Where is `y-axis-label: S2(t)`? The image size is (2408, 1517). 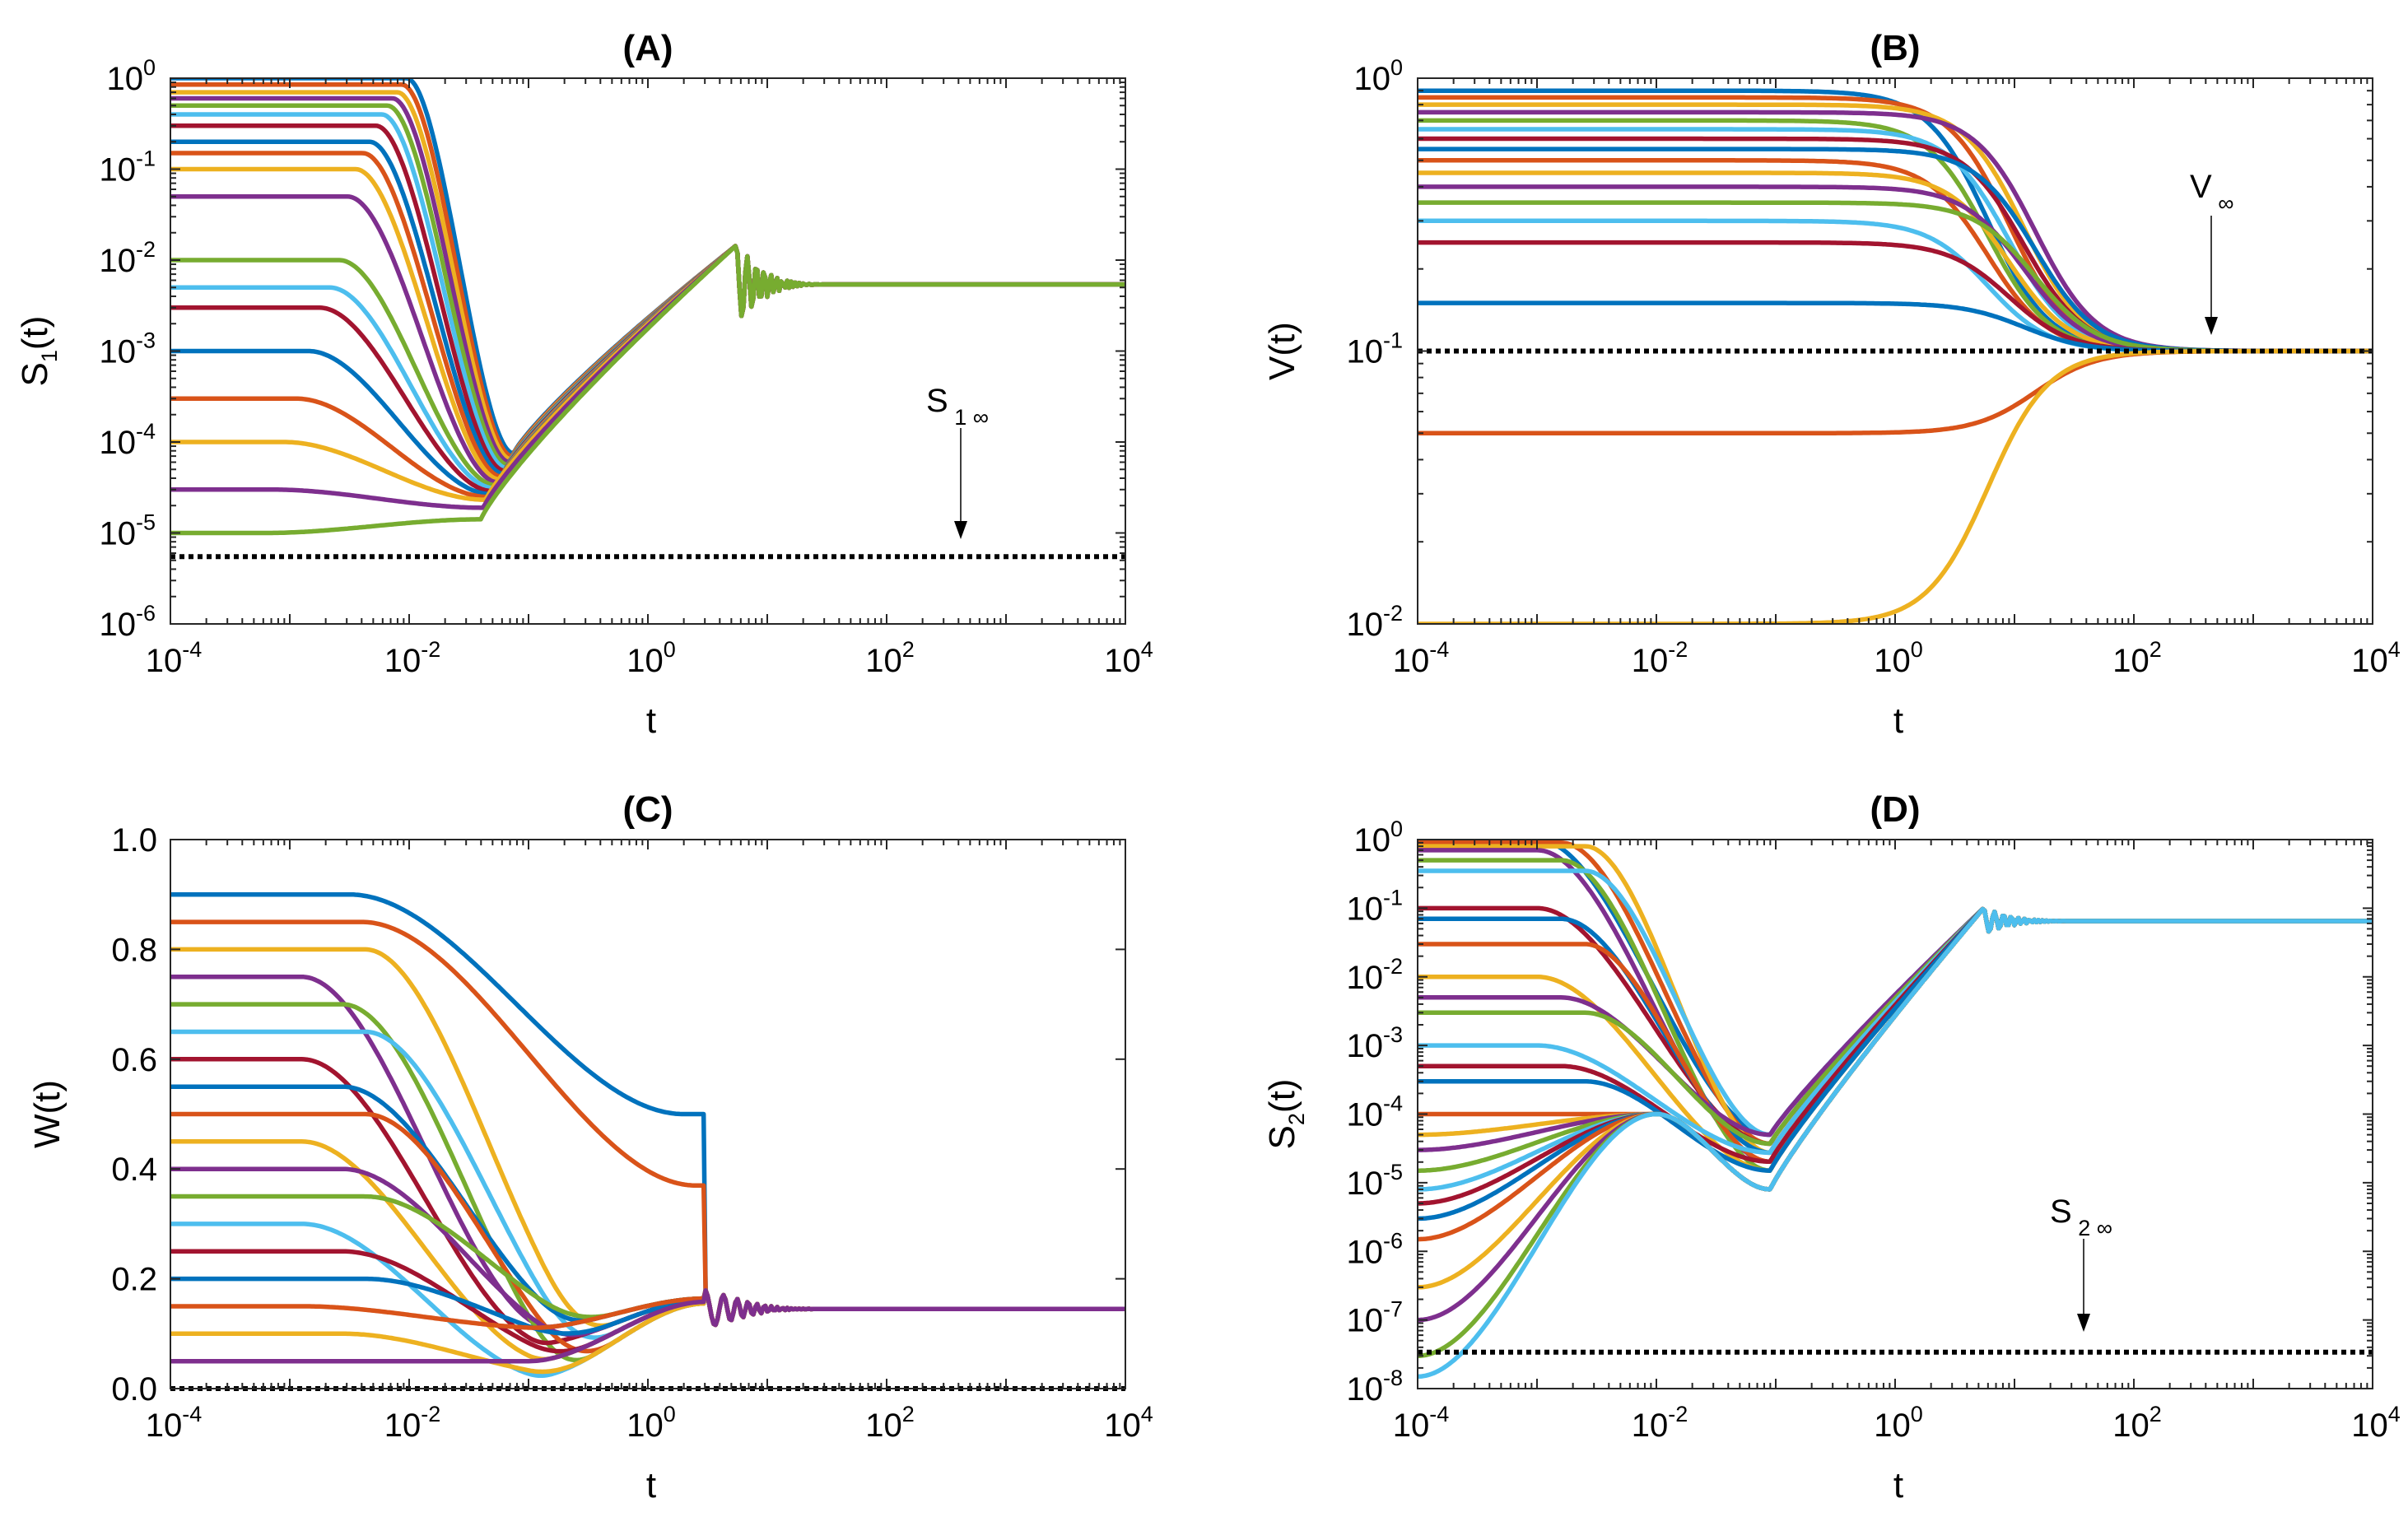
y-axis-label: S2(t) is located at coordinates (1285, 1114).